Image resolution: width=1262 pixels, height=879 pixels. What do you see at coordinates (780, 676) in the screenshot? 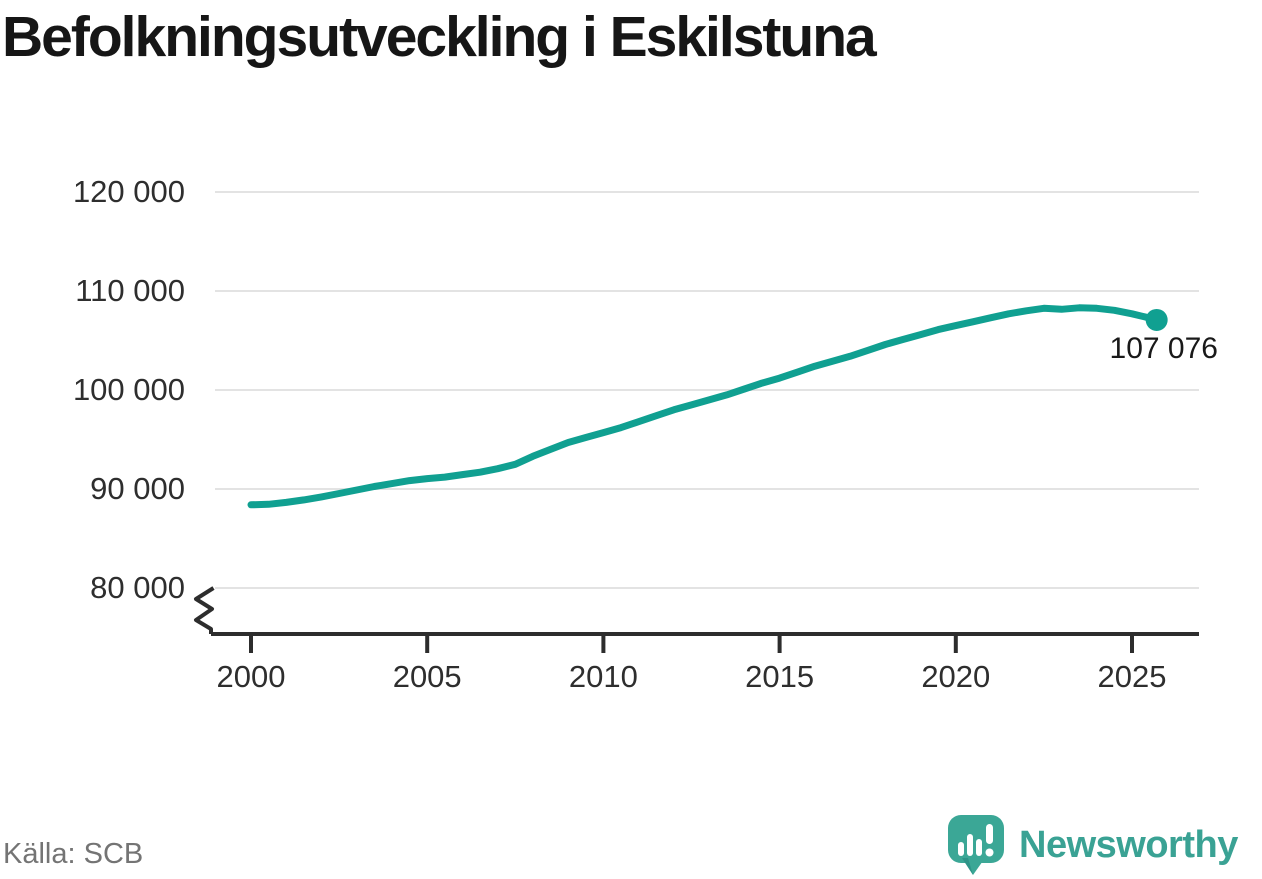
I see `x-axis-tick-label: 2015` at bounding box center [780, 676].